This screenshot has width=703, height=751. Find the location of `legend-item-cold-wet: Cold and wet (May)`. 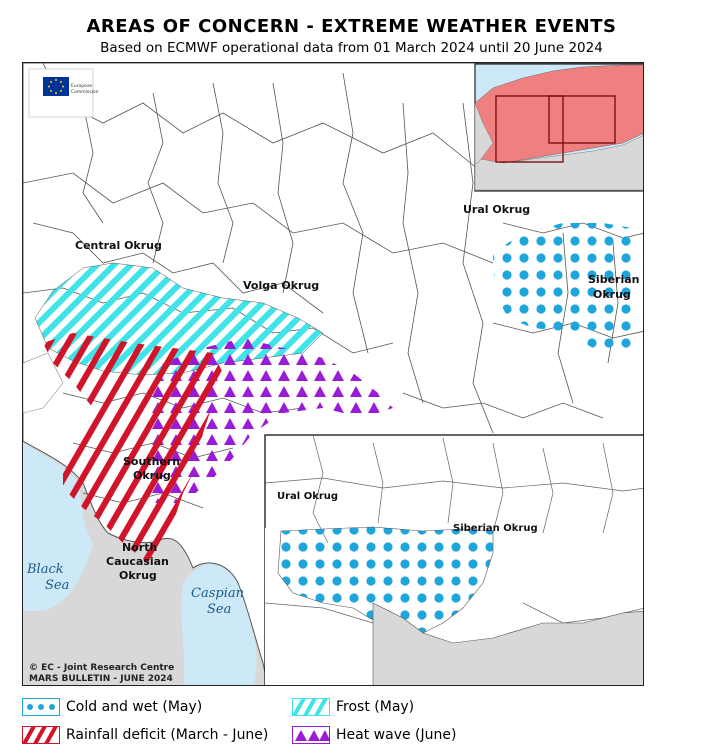

legend-item-cold-wet: Cold and wet (May) is located at coordinates (112, 707).